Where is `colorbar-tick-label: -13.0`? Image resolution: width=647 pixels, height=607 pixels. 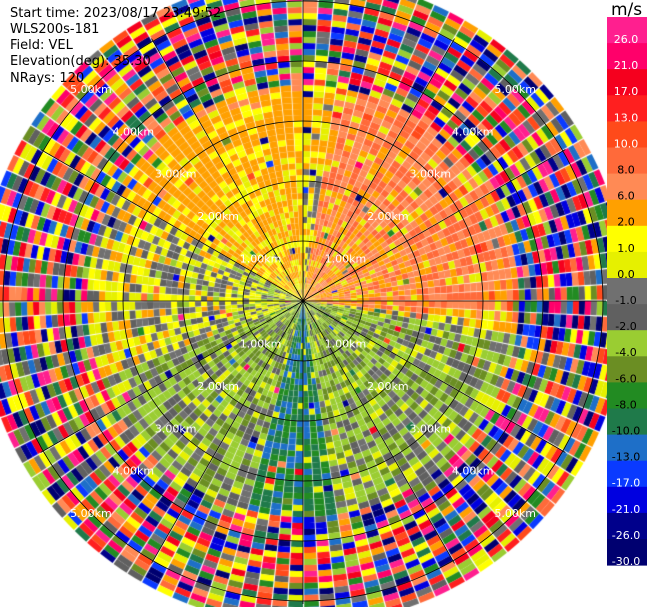
colorbar-tick-label: -13.0 is located at coordinates (626, 457).